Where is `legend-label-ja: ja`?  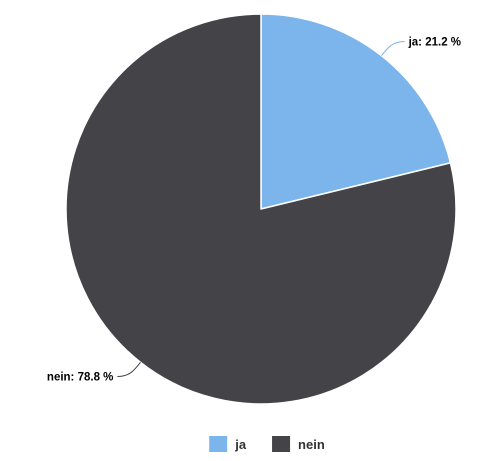 legend-label-ja: ja is located at coordinates (240, 444).